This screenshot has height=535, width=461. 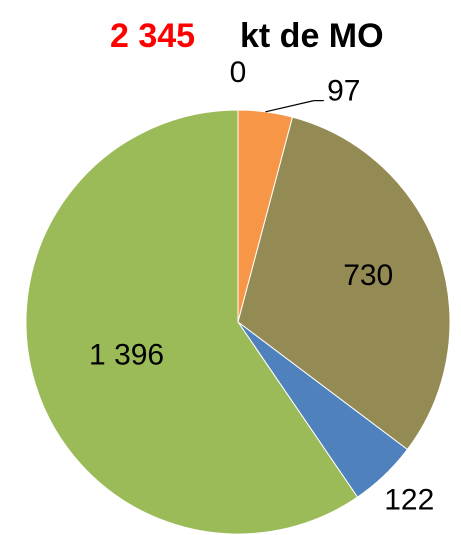 I want to click on data-label: 1 396, so click(x=126, y=354).